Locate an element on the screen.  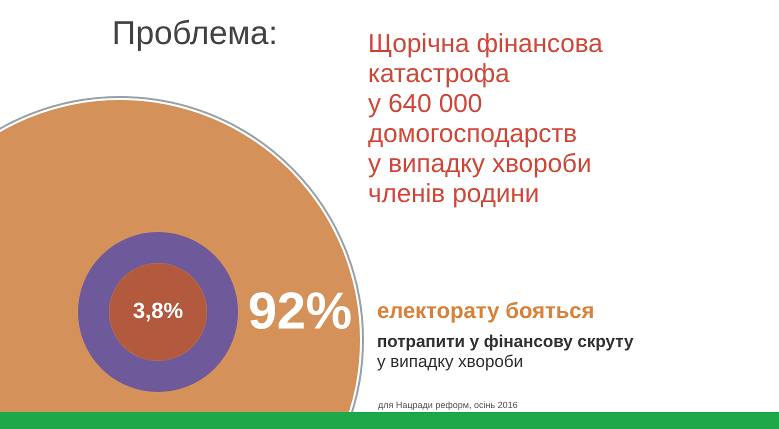
text: потрапити у фінансову скруту is located at coordinates (505, 342).